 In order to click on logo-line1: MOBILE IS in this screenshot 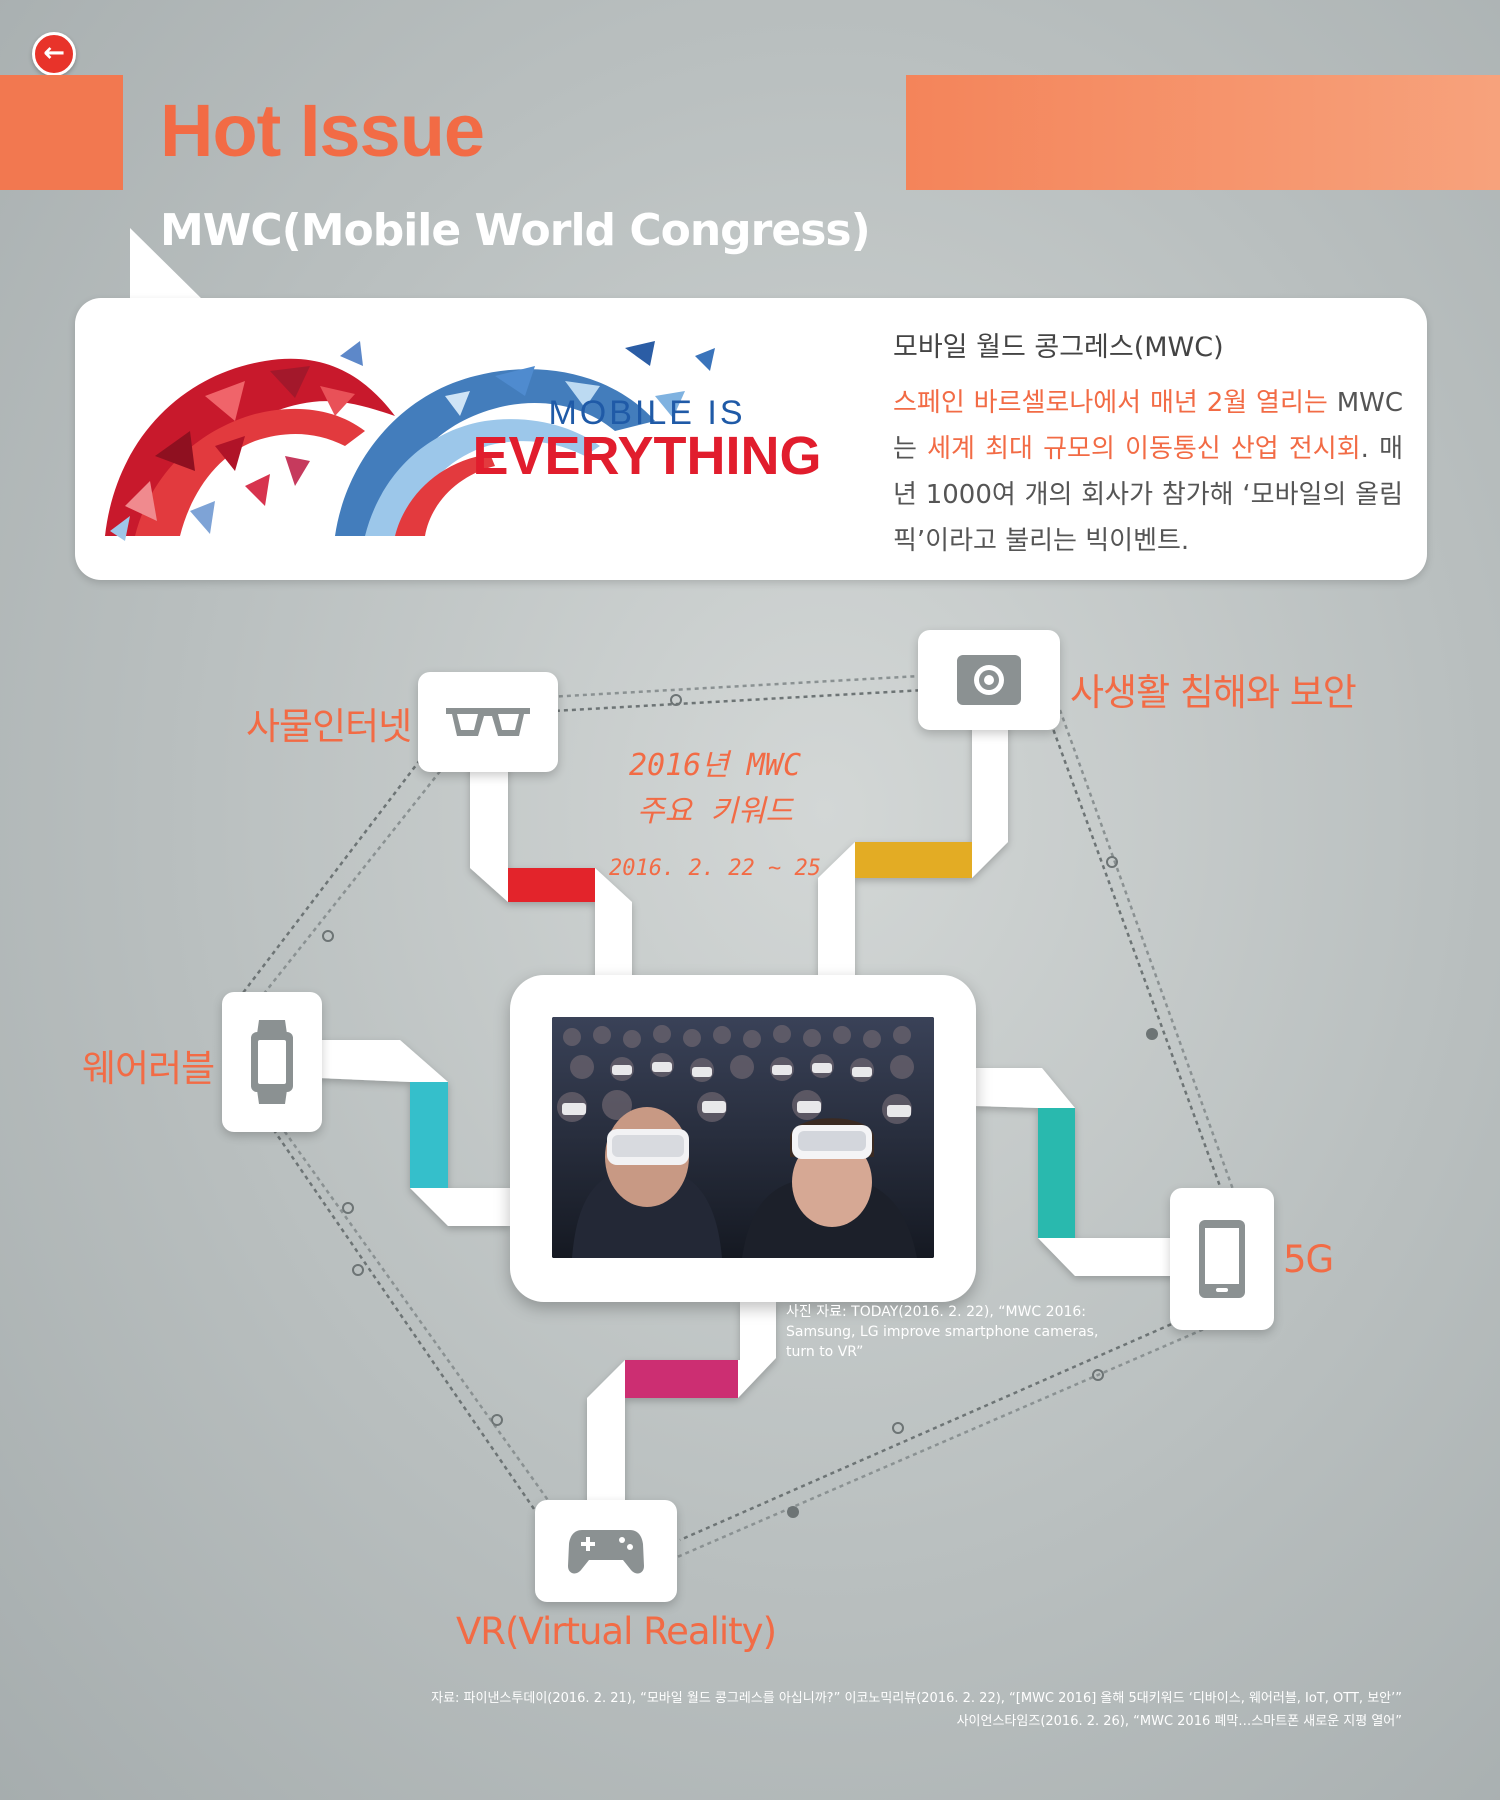, I will do `click(646, 413)`.